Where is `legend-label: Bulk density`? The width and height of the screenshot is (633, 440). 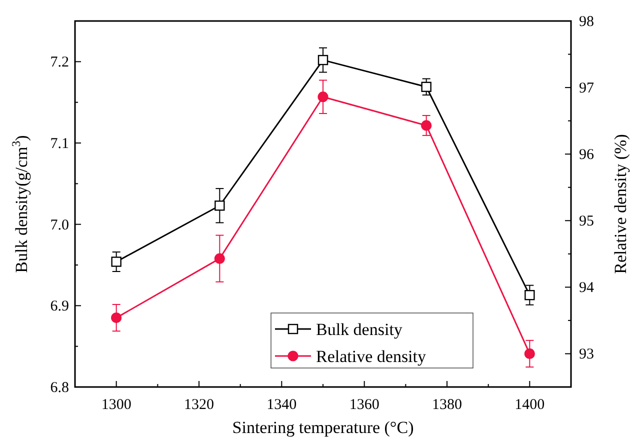
legend-label: Bulk density is located at coordinates (359, 329).